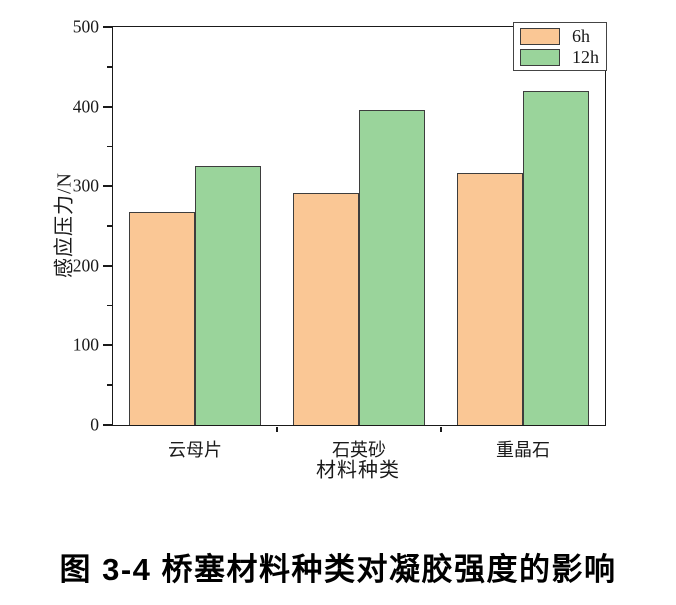  I want to click on y-tick-label: 100, so click(85, 344).